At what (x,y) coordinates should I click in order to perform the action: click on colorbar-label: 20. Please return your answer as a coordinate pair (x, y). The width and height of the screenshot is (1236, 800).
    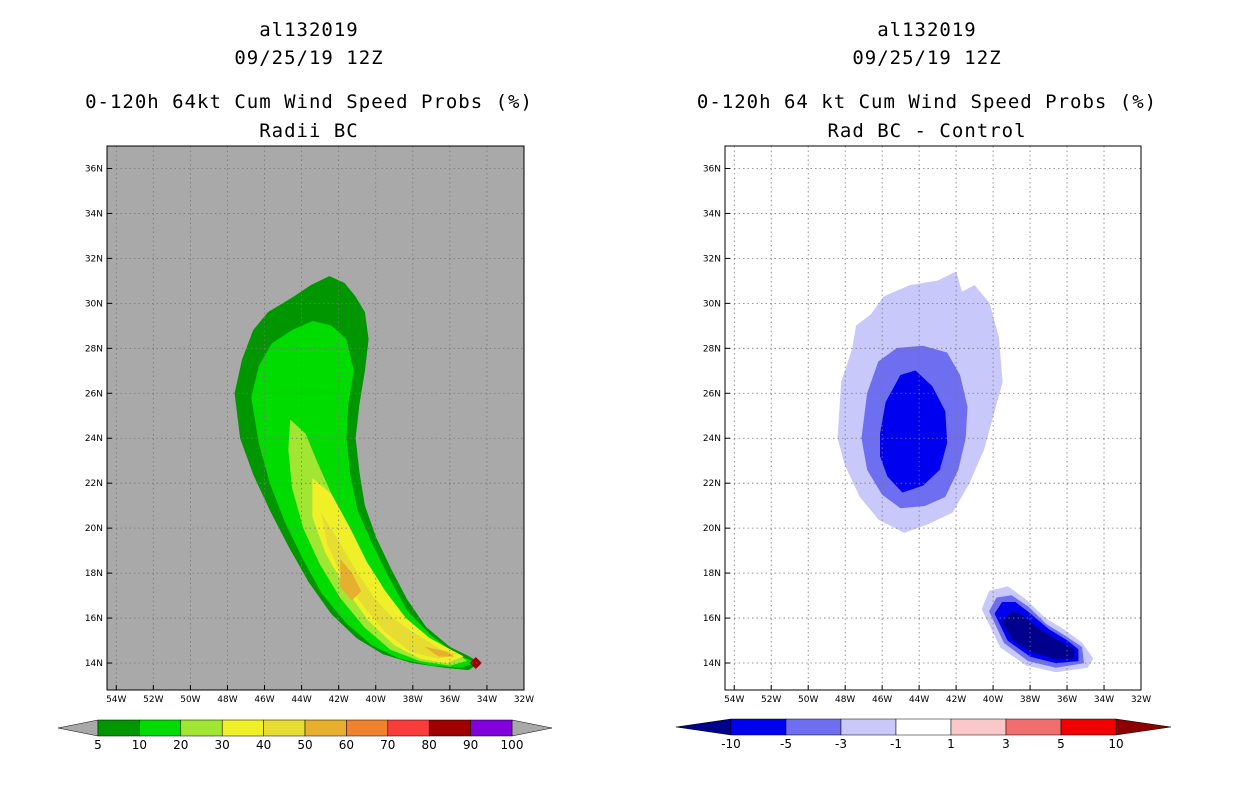
    Looking at the image, I should click on (180, 745).